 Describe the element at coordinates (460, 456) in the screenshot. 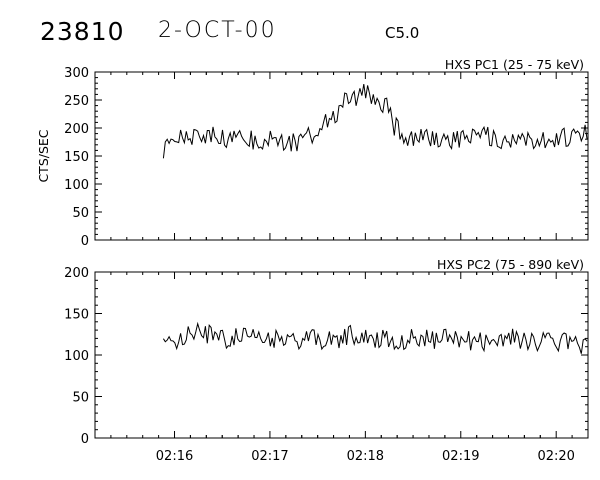

I see `x-tick-label: 02:19` at that location.